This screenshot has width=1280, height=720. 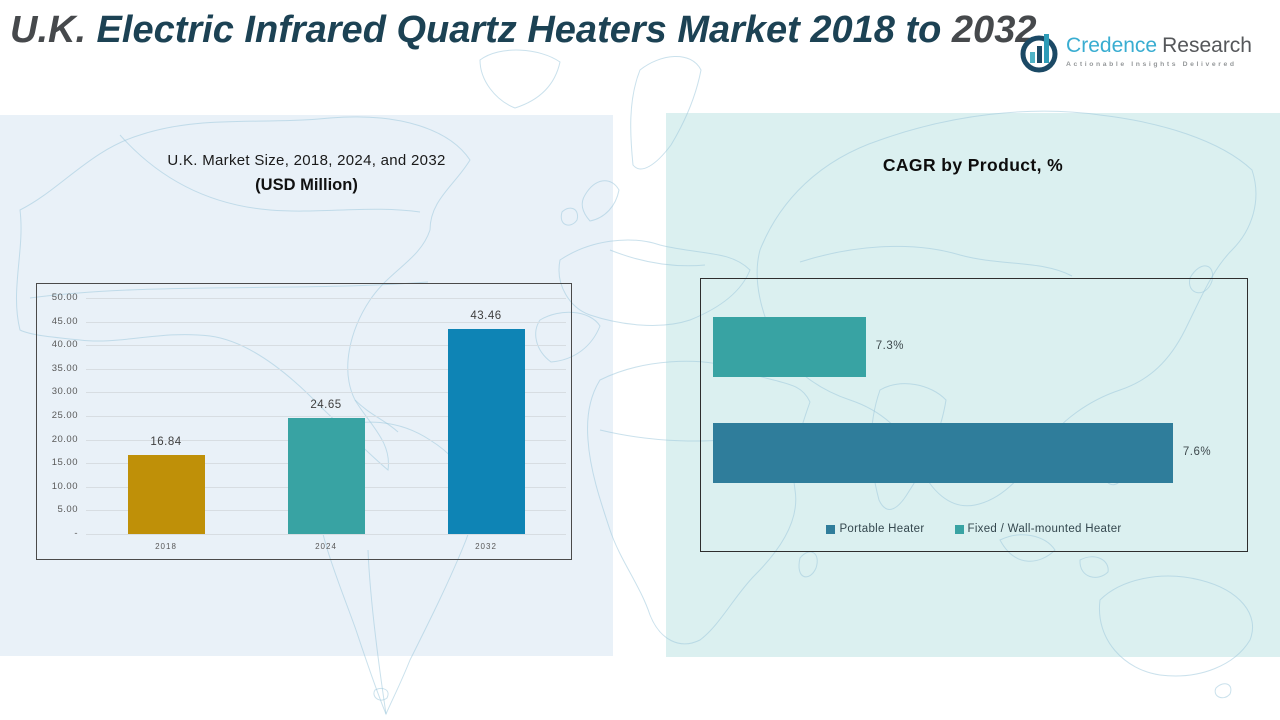 I want to click on x-axis-category-label: 2032, so click(x=486, y=546).